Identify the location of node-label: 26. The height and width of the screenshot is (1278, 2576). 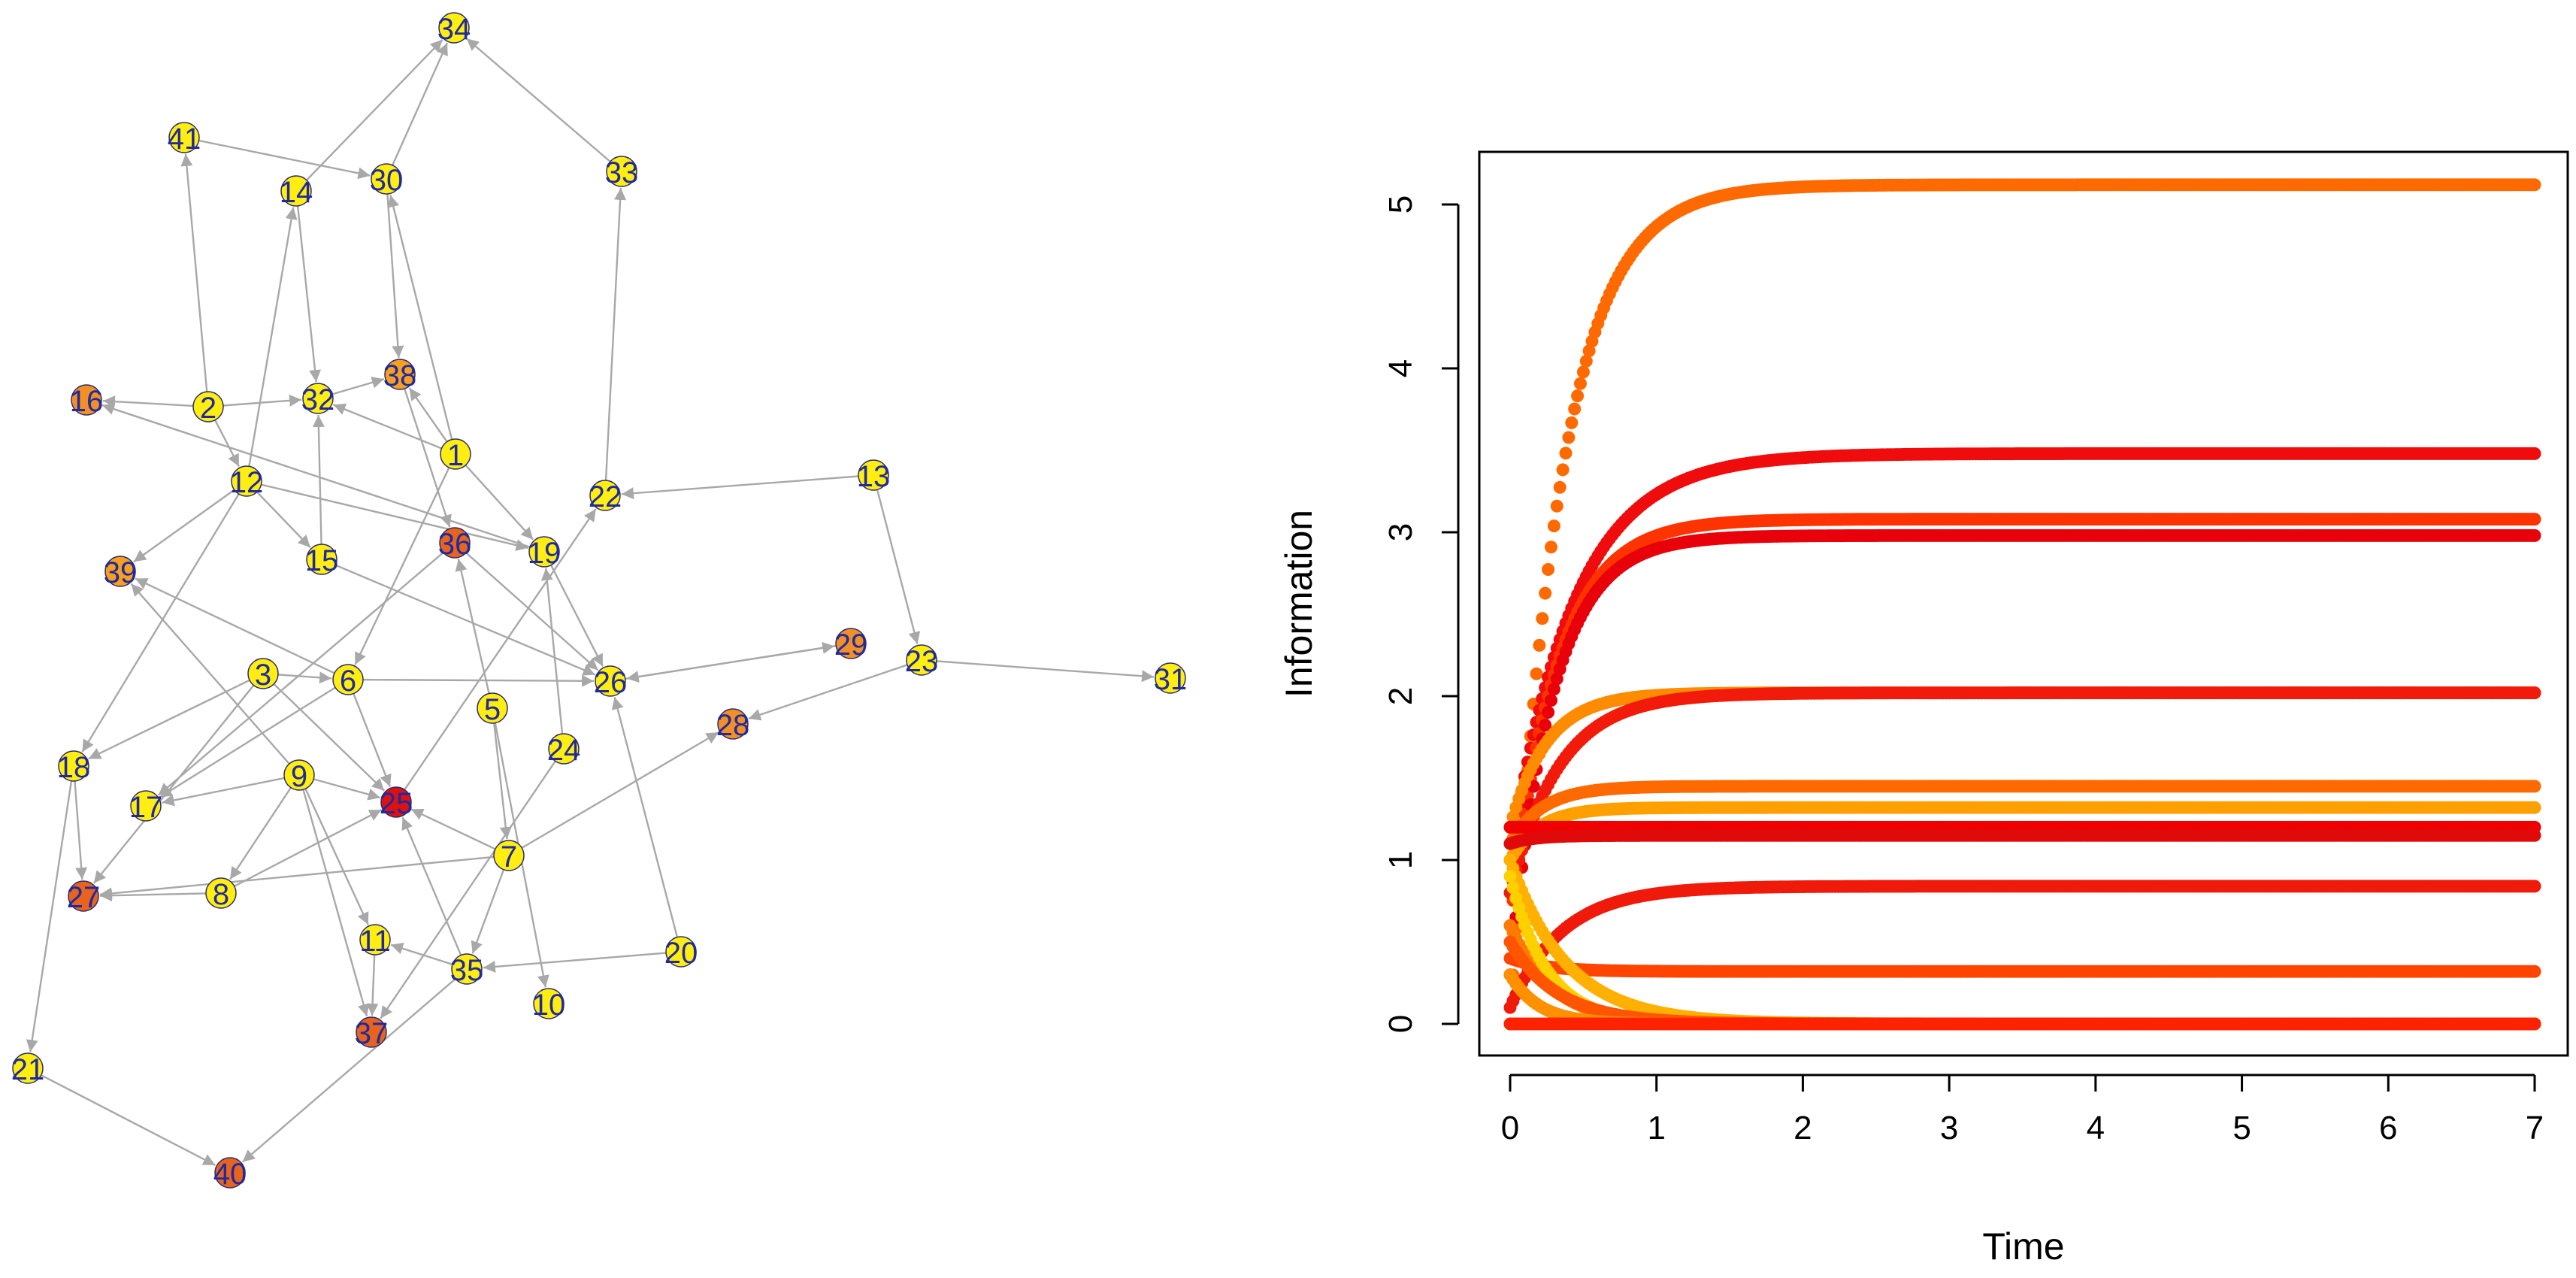
(611, 682).